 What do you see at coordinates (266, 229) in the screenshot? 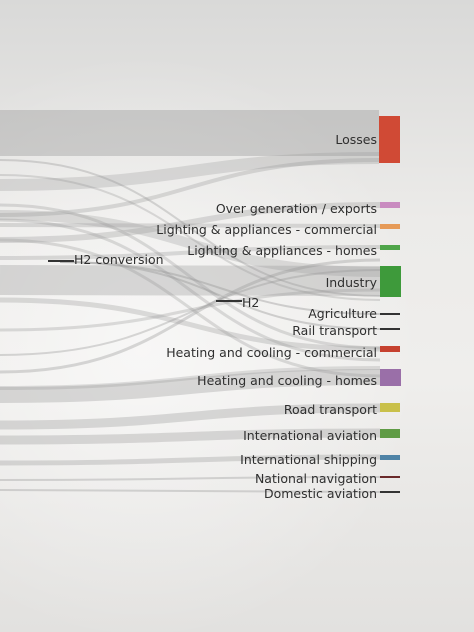
I see `node-label-lighting-commercial: Lighting & appliances - commercial` at bounding box center [266, 229].